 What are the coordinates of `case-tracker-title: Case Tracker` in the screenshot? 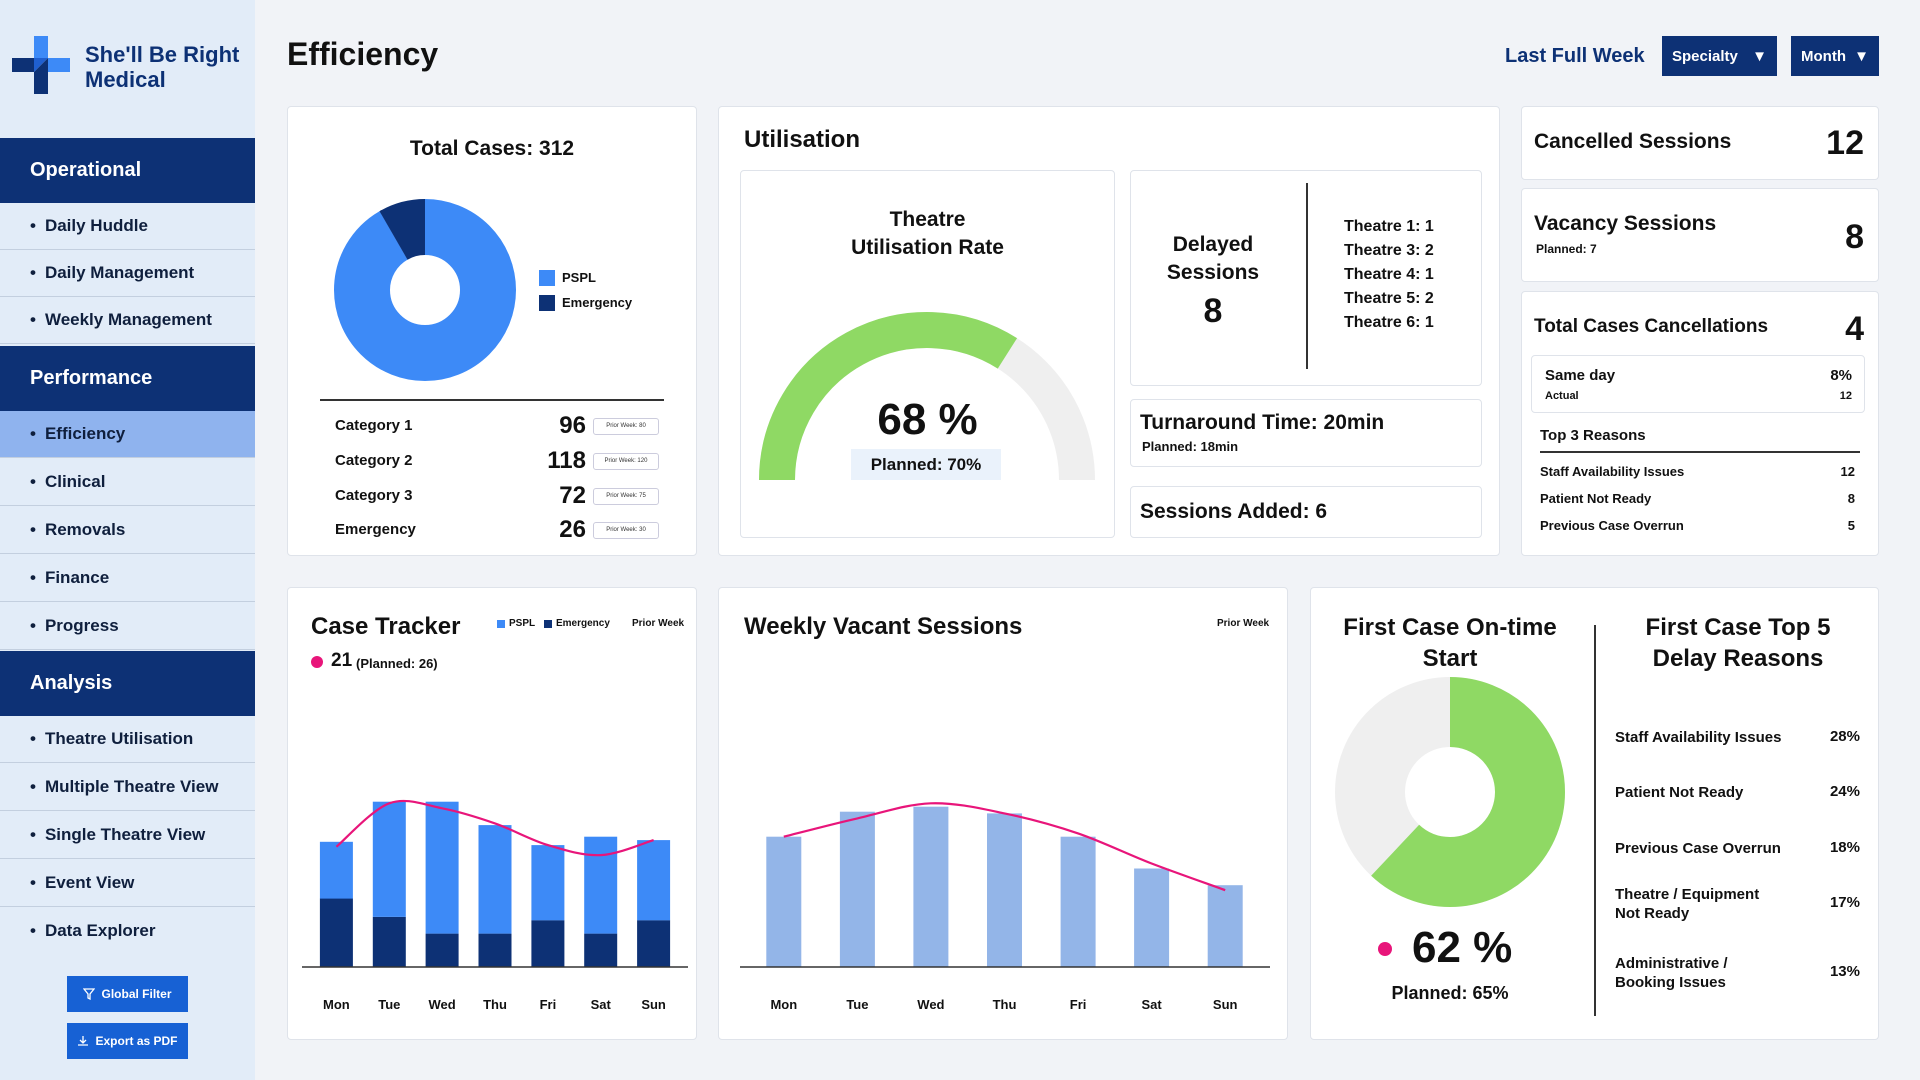 It's located at (386, 626).